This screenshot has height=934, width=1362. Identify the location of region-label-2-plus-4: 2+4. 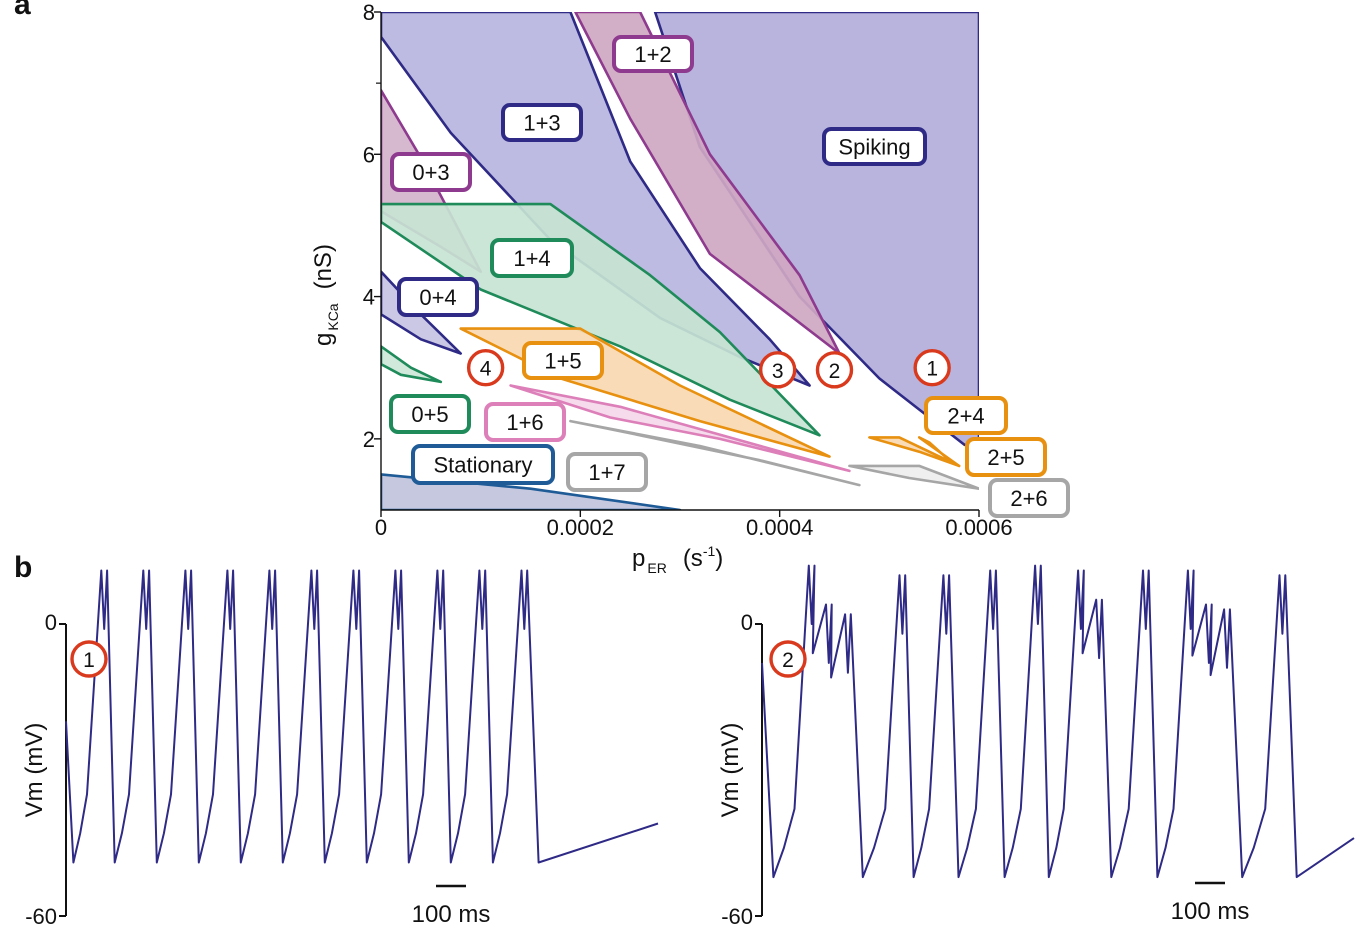
(966, 415).